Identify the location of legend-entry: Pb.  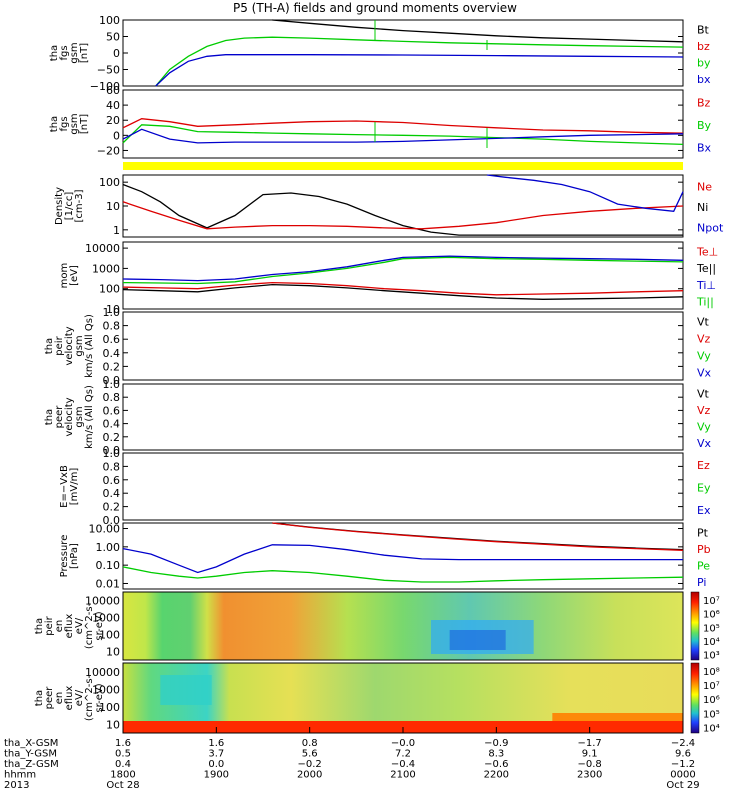
(704, 549).